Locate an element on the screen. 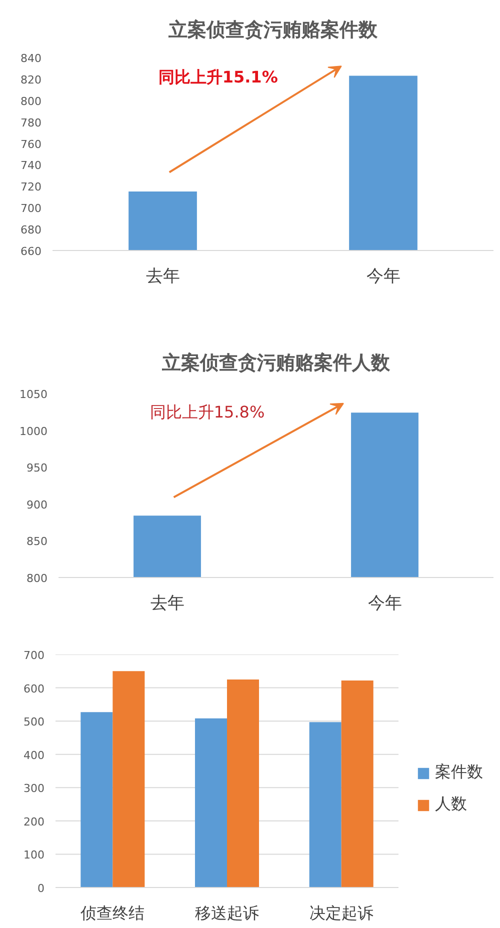  y-tick-label: 780 is located at coordinates (31, 123).